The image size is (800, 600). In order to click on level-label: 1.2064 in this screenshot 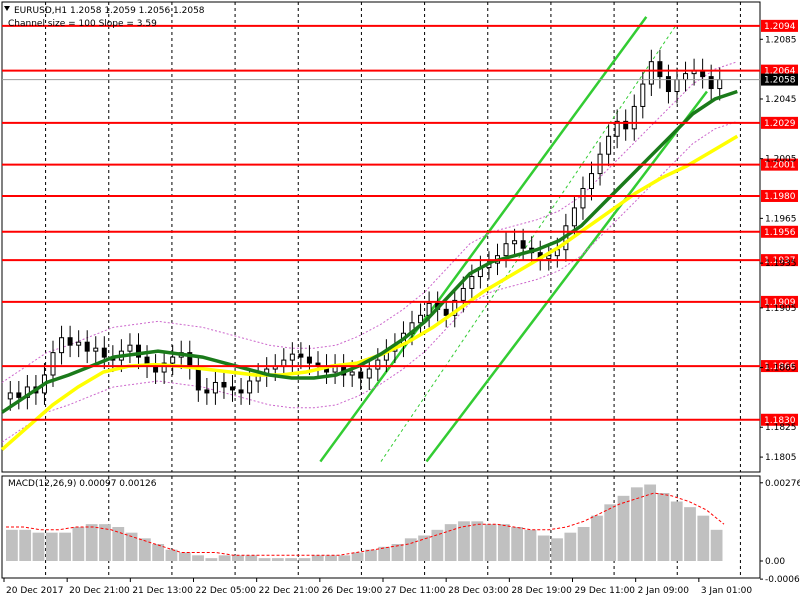, I will do `click(780, 72)`.